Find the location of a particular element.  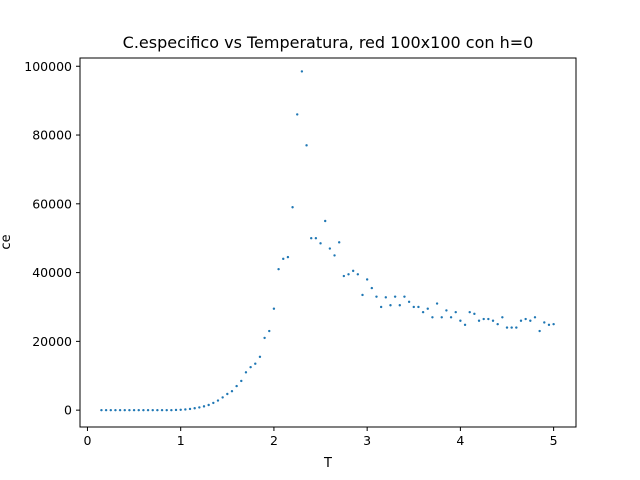

y-tick-label: 80000 is located at coordinates (52, 135).